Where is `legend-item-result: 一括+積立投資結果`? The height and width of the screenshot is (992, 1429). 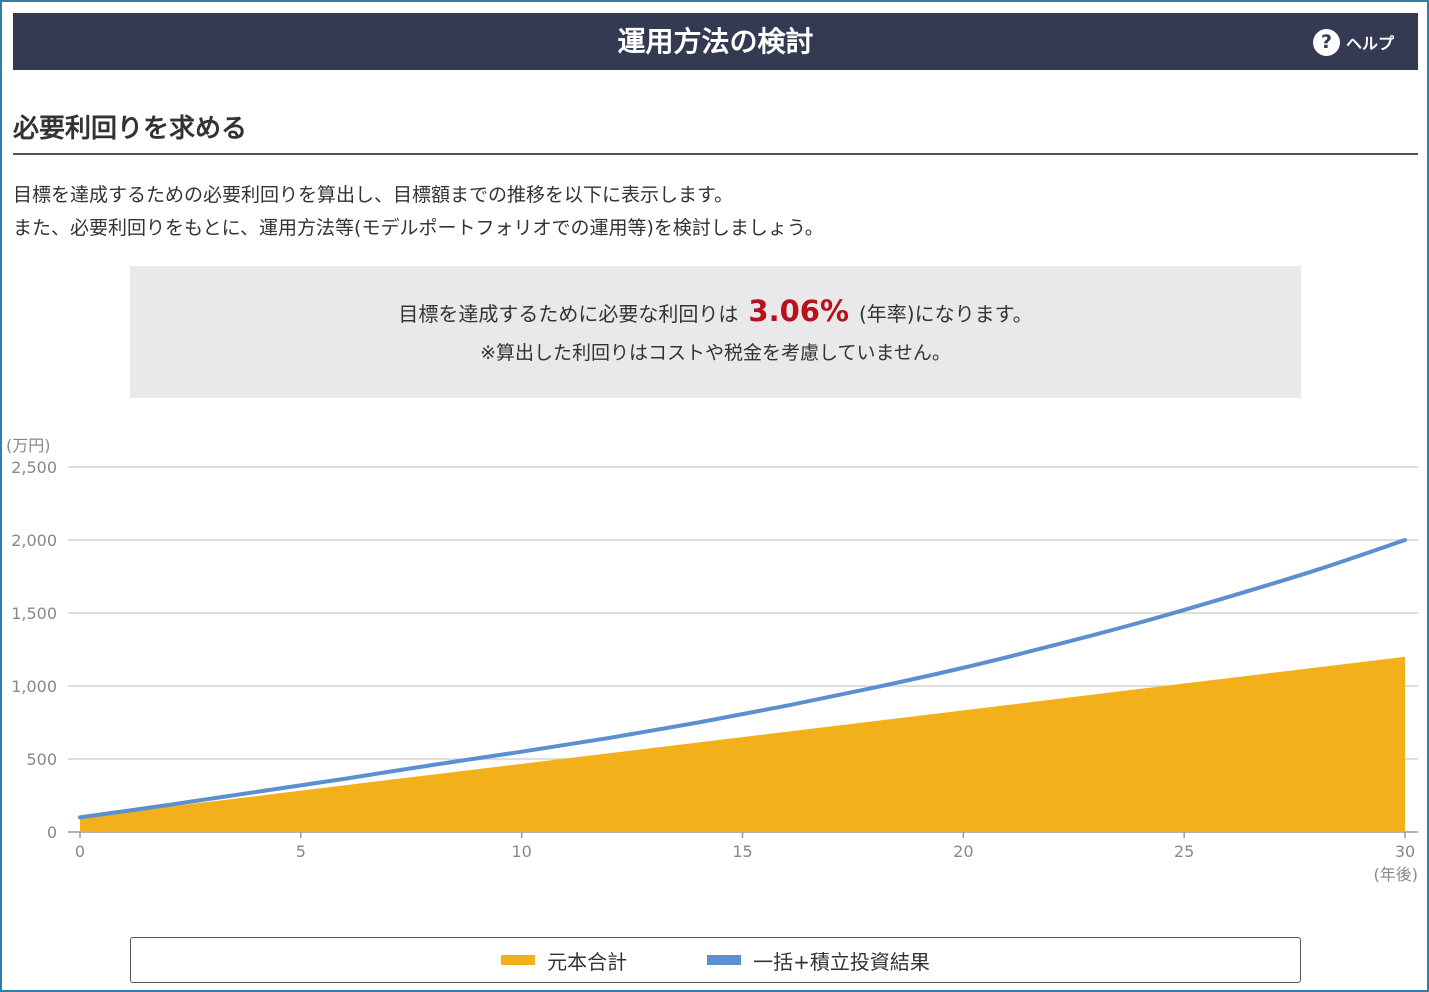
legend-item-result: 一括+積立投資結果 is located at coordinates (818, 960).